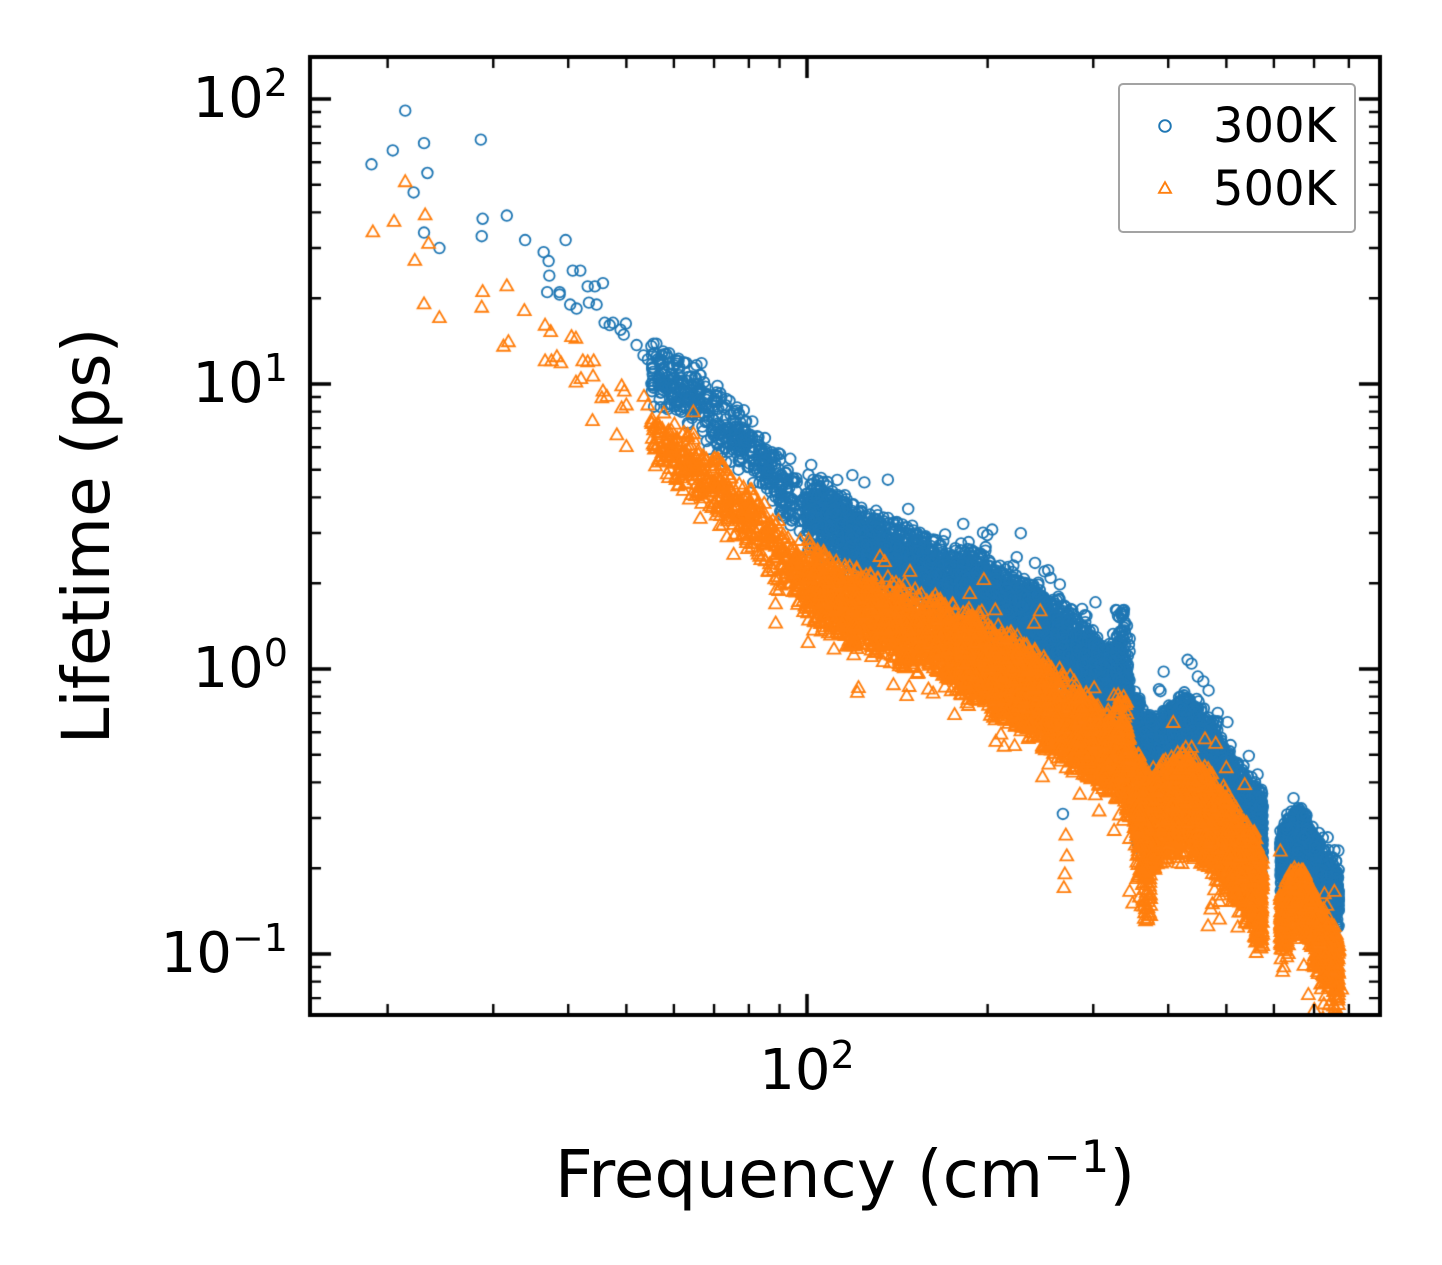 This screenshot has width=1442, height=1265. I want to click on legend-label-500k: 500K, so click(1275, 188).